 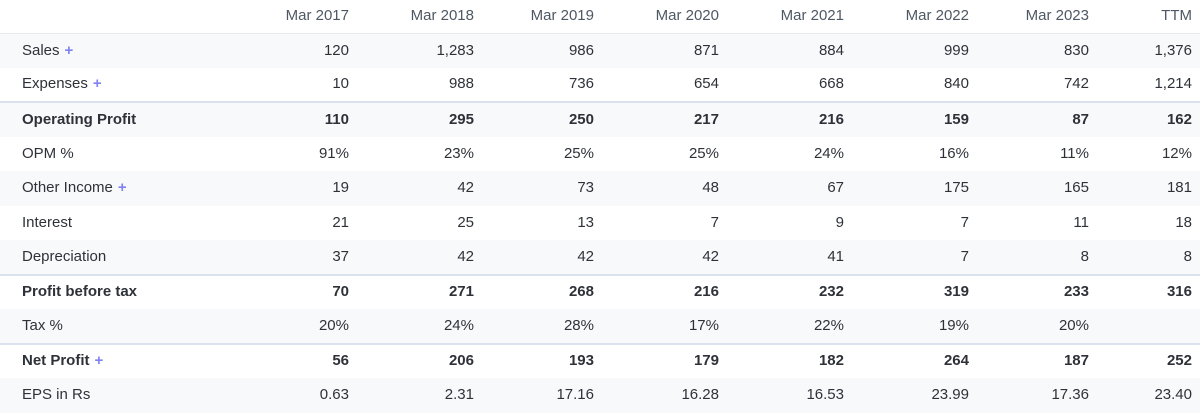 I want to click on column-header-mar-2017: Mar 2017, so click(x=294, y=17).